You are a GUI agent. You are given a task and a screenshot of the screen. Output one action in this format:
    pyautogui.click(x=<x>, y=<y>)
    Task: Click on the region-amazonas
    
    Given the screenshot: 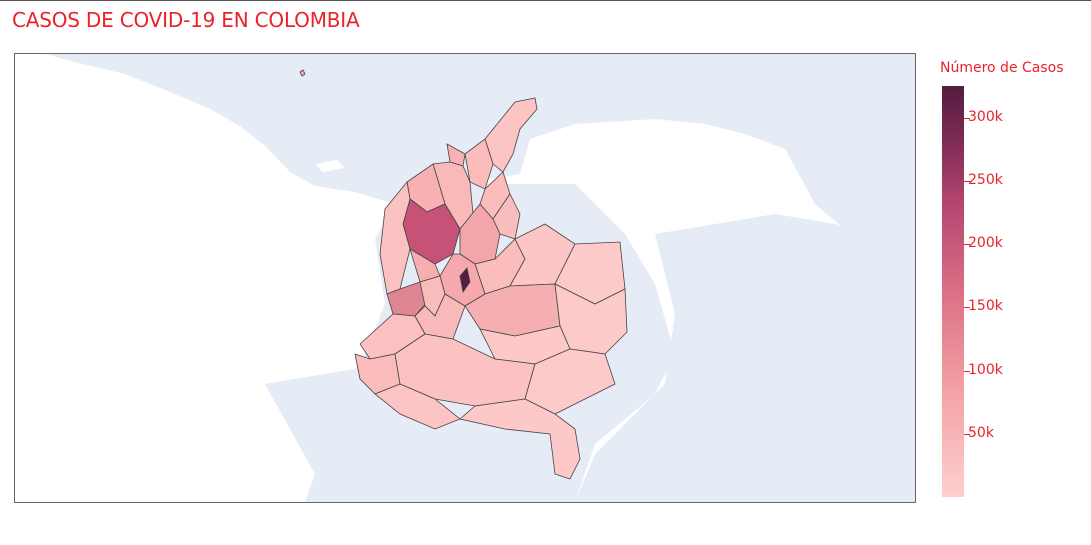 What is the action you would take?
    pyautogui.click(x=520, y=439)
    